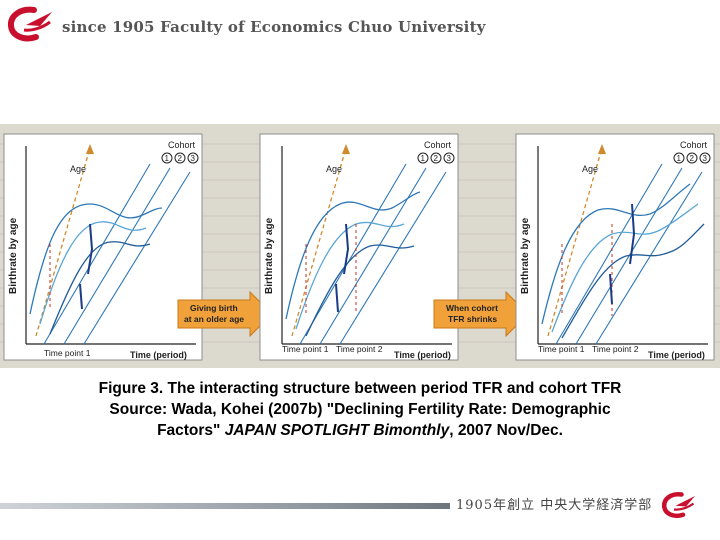 Image resolution: width=720 pixels, height=540 pixels. What do you see at coordinates (554, 505) in the screenshot?
I see `footer-text: 1905年創立 中央大学経済学部` at bounding box center [554, 505].